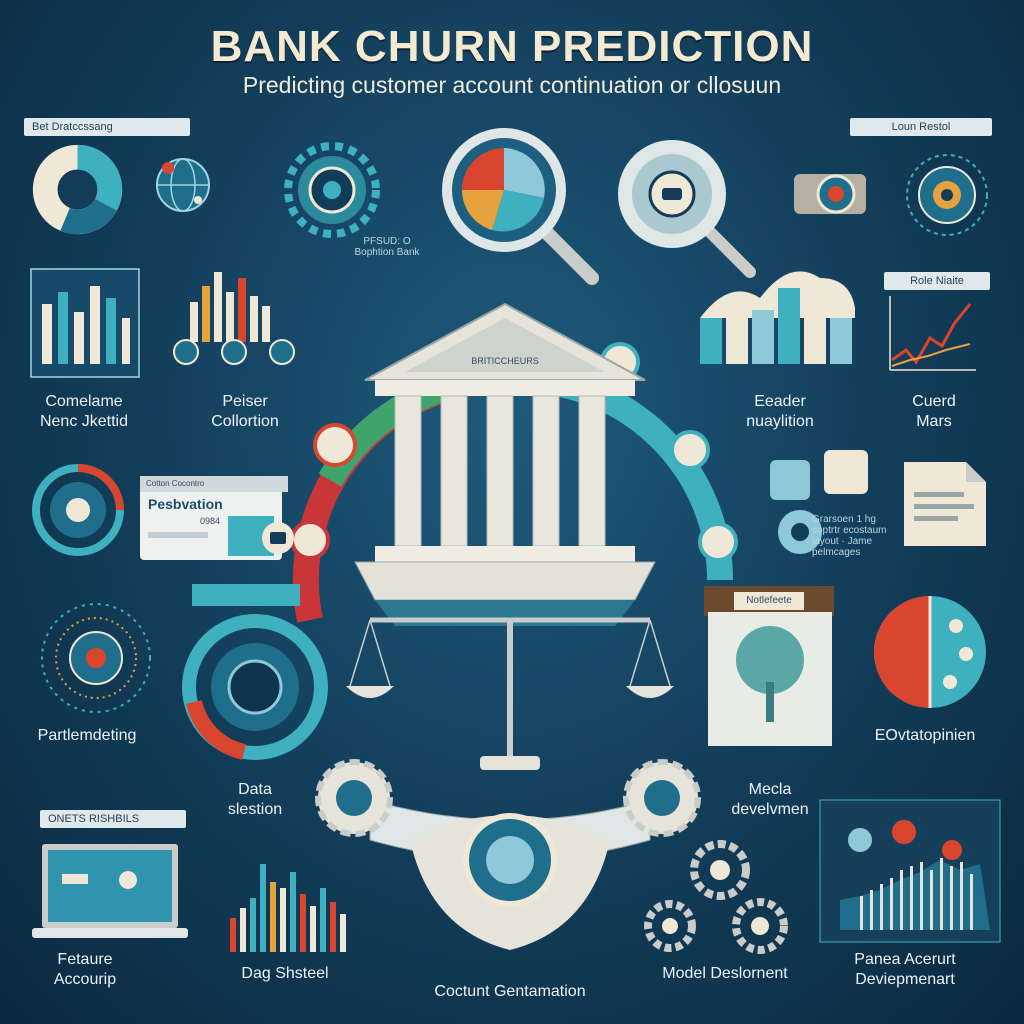  Describe the element at coordinates (183, 185) in the screenshot. I see `globe-icon` at that location.